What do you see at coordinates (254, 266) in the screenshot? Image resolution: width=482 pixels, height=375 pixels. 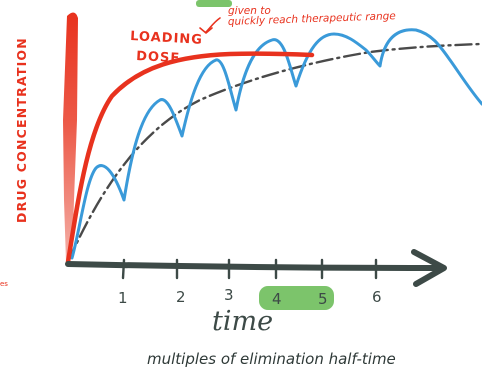 I see `x-axis` at bounding box center [254, 266].